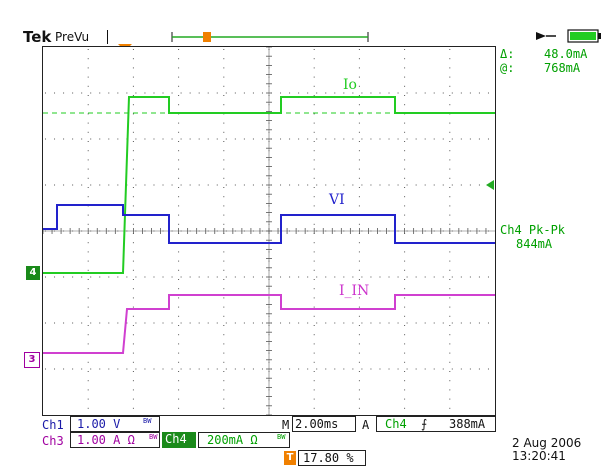 This screenshot has width=614, height=476. What do you see at coordinates (53, 441) in the screenshot?
I see `ch3-label: Ch3` at bounding box center [53, 441].